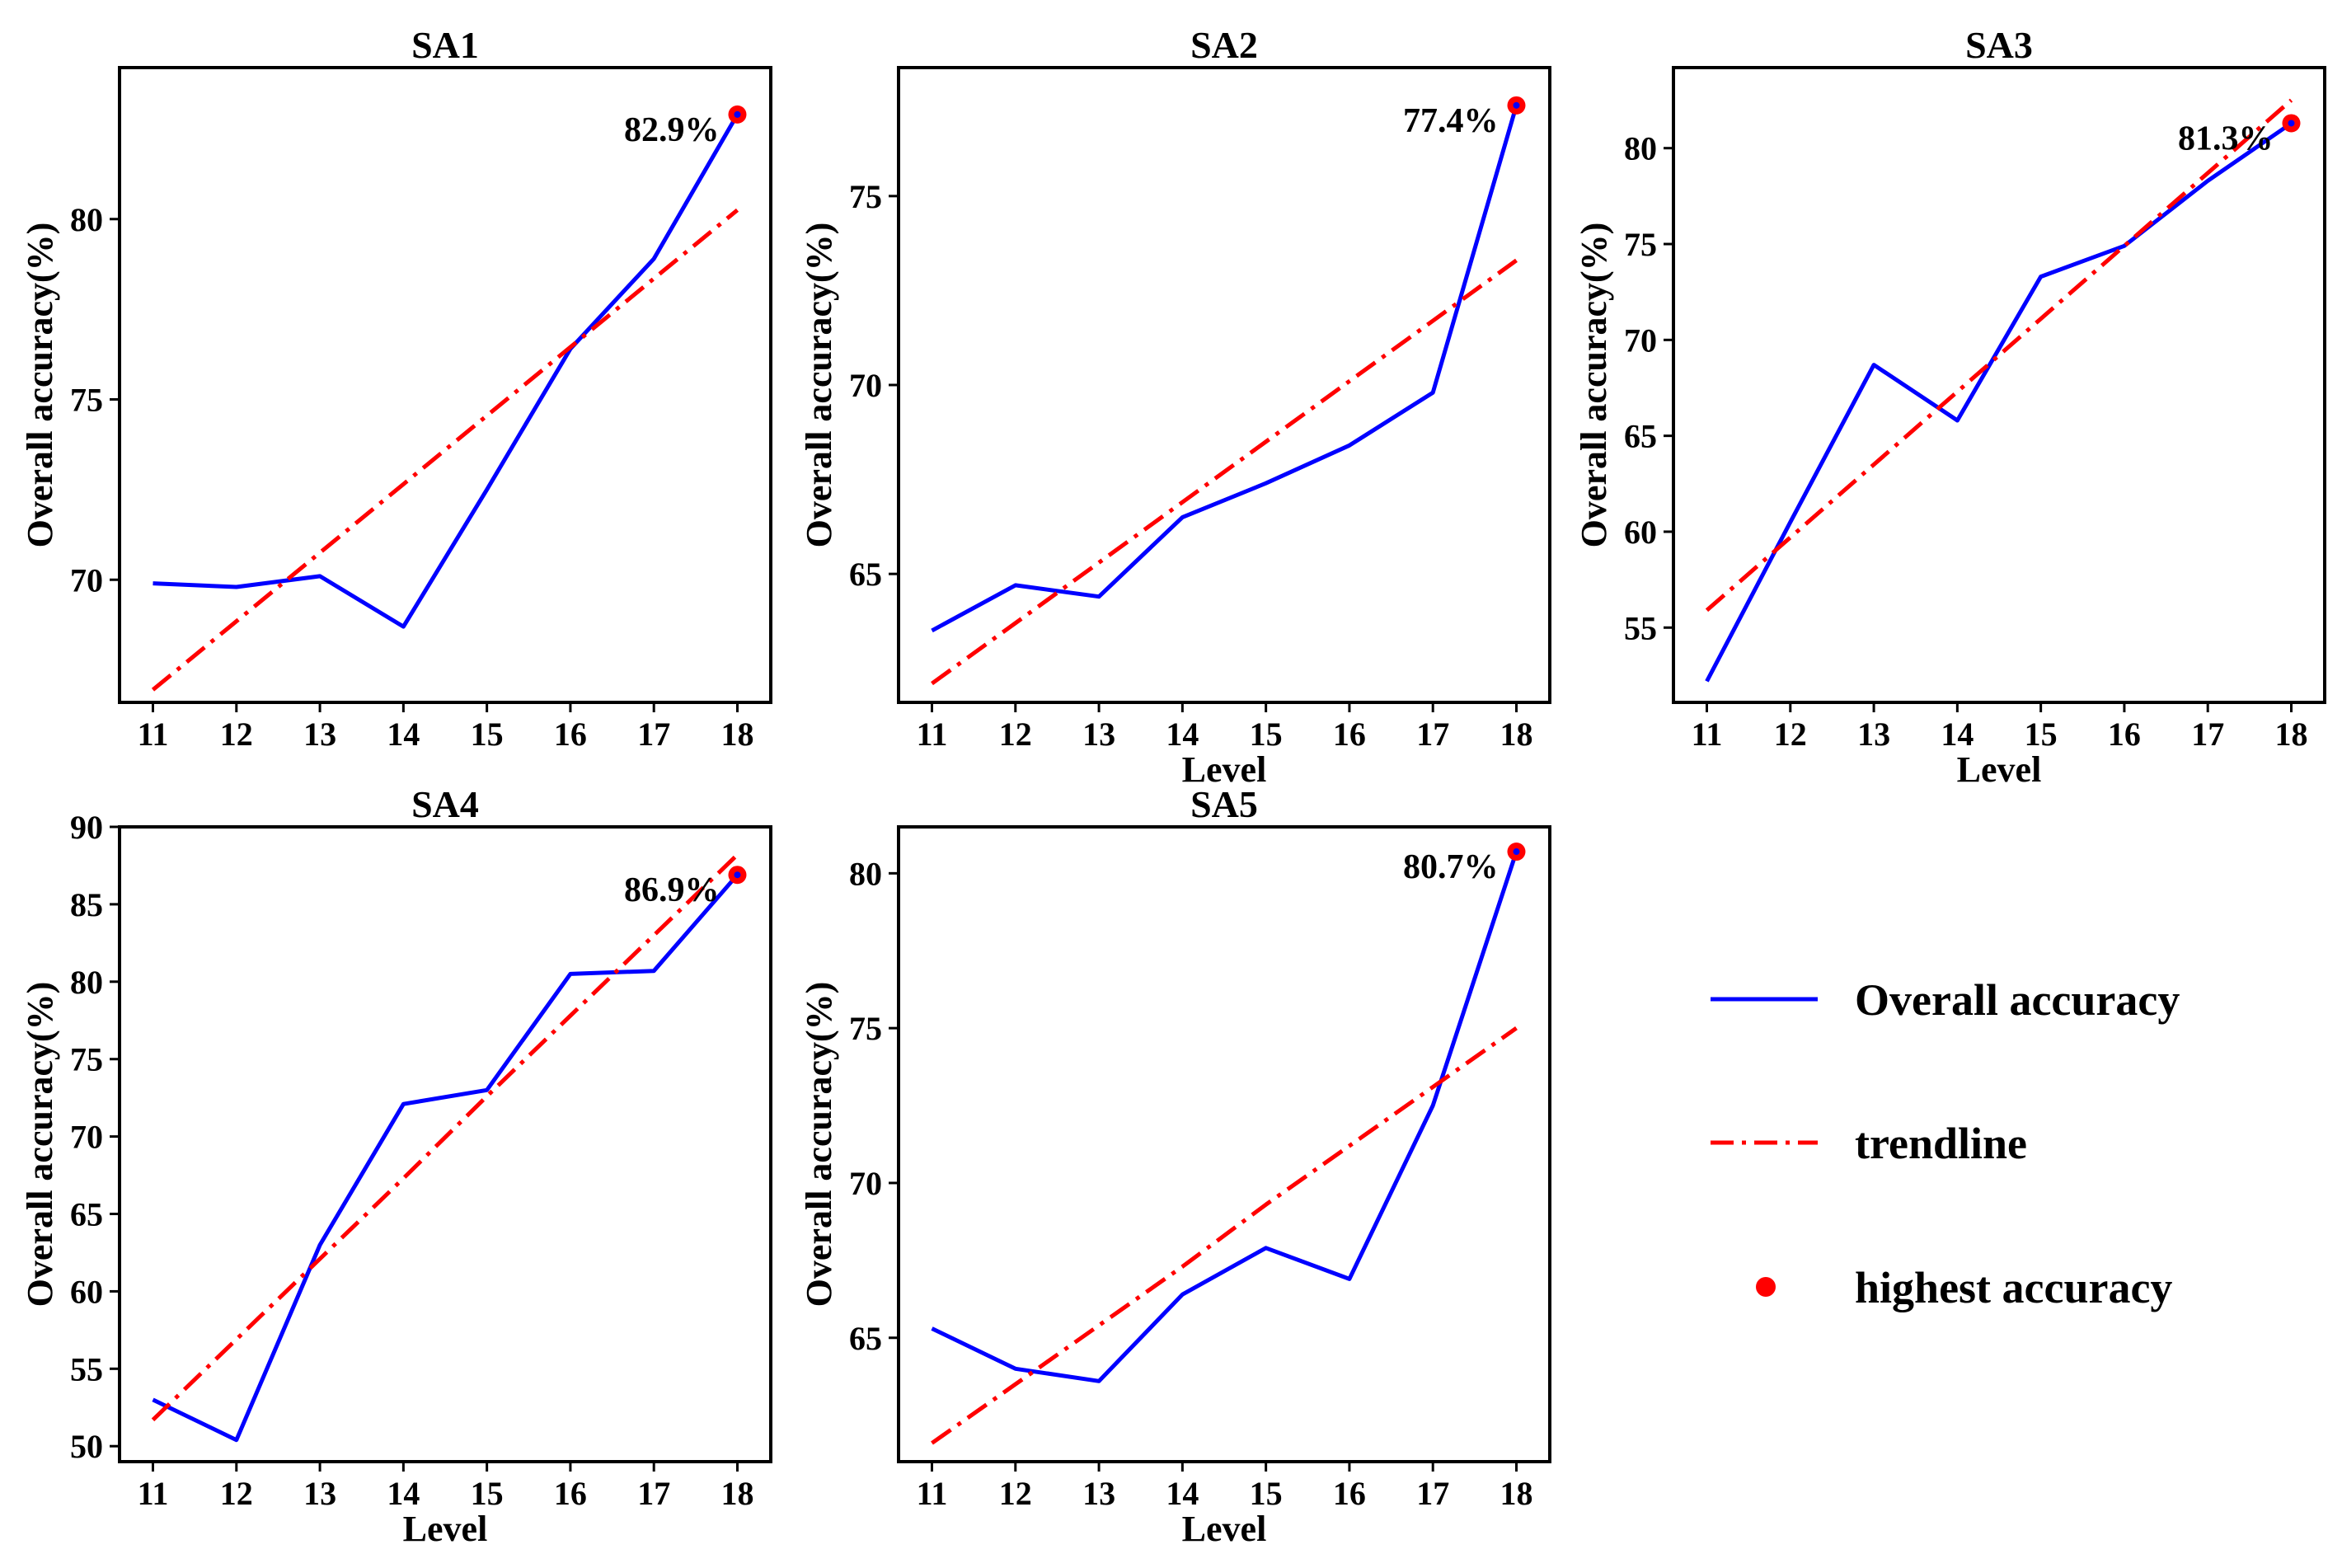 The image size is (2342, 1568). Describe the element at coordinates (445, 45) in the screenshot. I see `chart-title: SA1` at that location.